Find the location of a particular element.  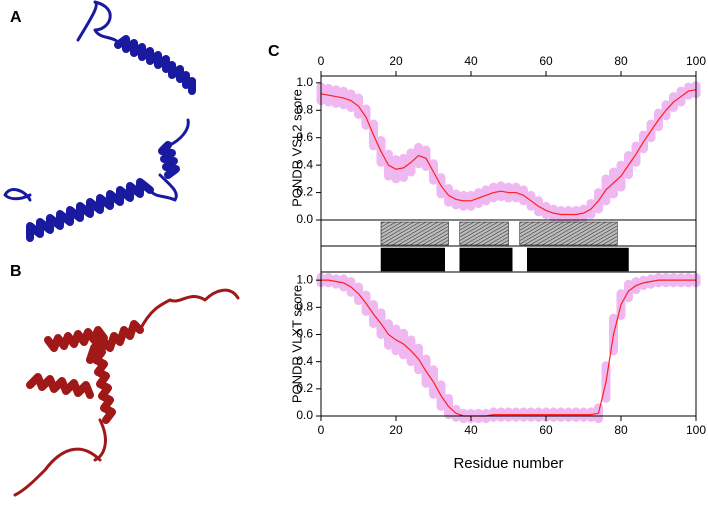

protein-structure-a is located at coordinates (99, 121).